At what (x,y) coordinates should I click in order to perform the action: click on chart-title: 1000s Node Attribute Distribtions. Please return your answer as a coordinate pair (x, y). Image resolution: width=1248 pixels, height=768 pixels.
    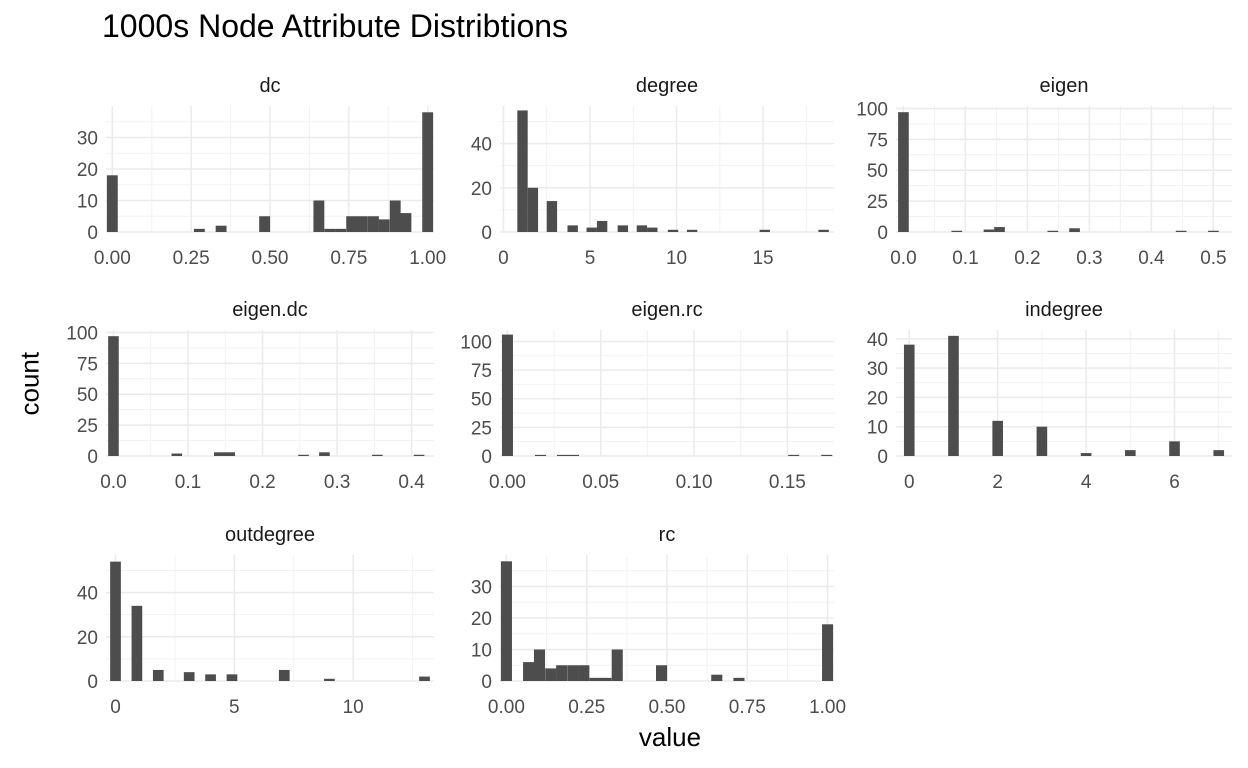
    Looking at the image, I should click on (335, 26).